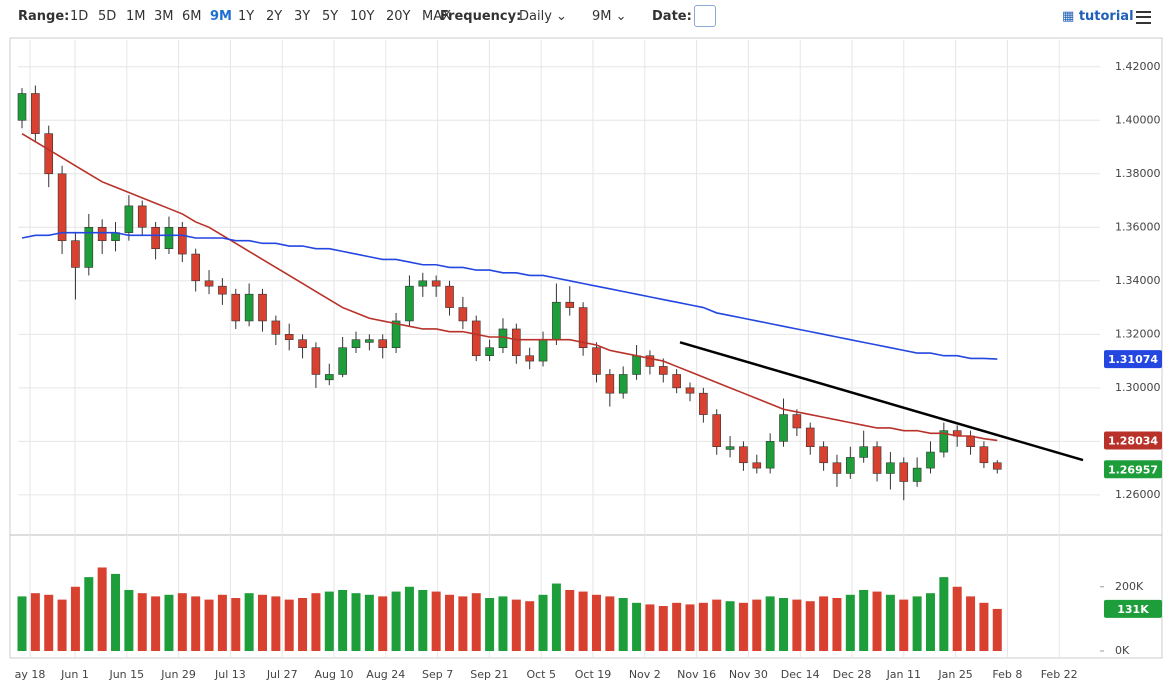 The height and width of the screenshot is (689, 1163). What do you see at coordinates (1143, 17) in the screenshot?
I see `menu-button` at bounding box center [1143, 17].